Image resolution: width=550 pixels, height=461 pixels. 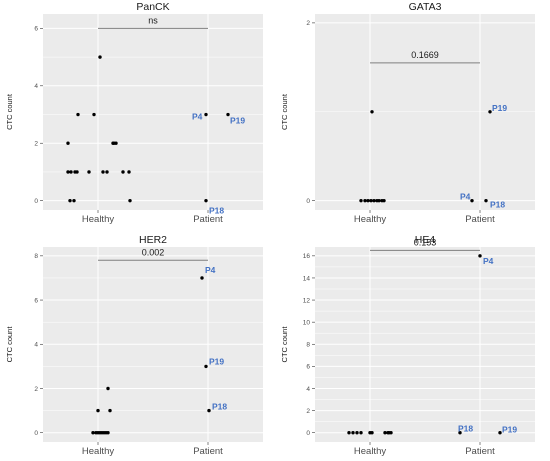 I want to click on y-tick-label: 12, so click(x=307, y=300).